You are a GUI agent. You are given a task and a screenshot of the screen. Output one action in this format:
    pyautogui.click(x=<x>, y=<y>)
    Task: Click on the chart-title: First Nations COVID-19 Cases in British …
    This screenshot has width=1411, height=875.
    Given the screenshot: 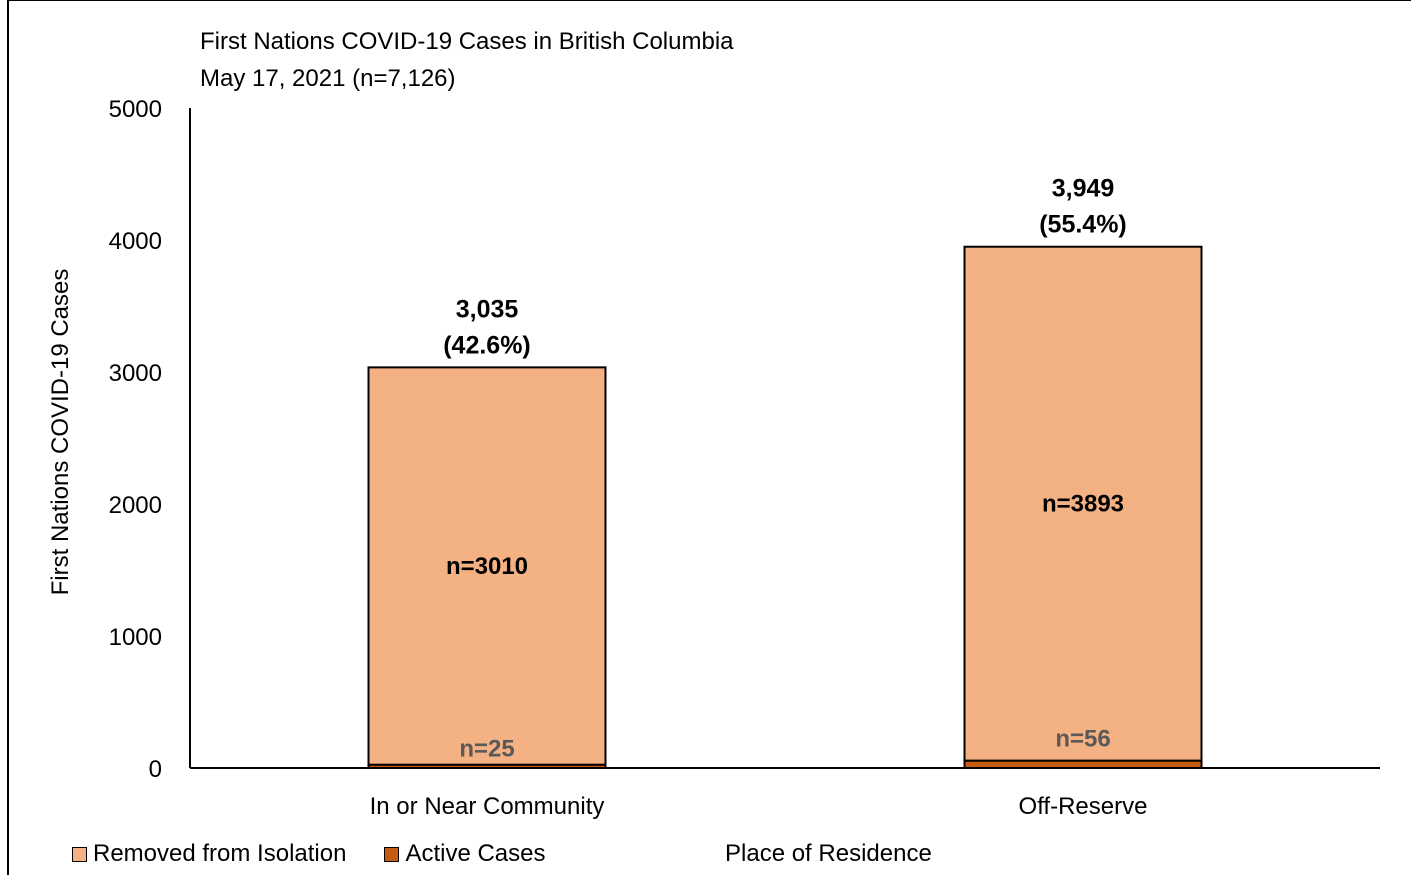 What is the action you would take?
    pyautogui.click(x=467, y=41)
    